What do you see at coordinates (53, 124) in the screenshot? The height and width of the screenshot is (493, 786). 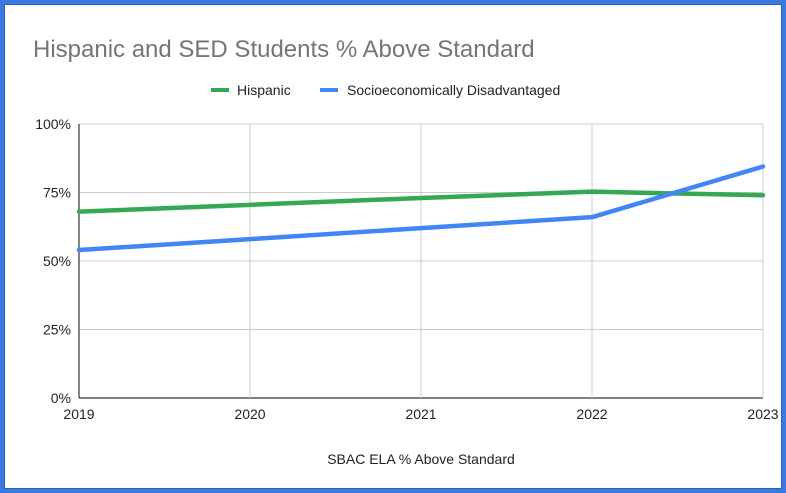 I see `y-tick-label: 100%` at bounding box center [53, 124].